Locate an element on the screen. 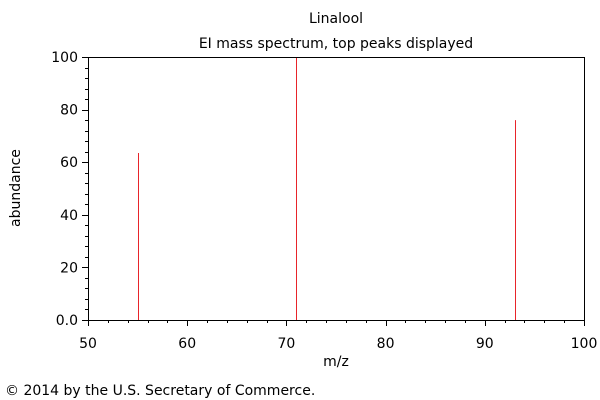 This screenshot has height=400, width=600. chart-title: Linalool is located at coordinates (336, 19).